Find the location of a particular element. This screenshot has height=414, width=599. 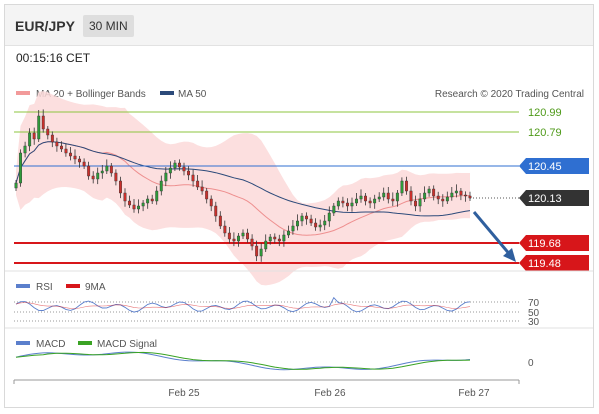

rsi-tick-30: 30 is located at coordinates (534, 322).